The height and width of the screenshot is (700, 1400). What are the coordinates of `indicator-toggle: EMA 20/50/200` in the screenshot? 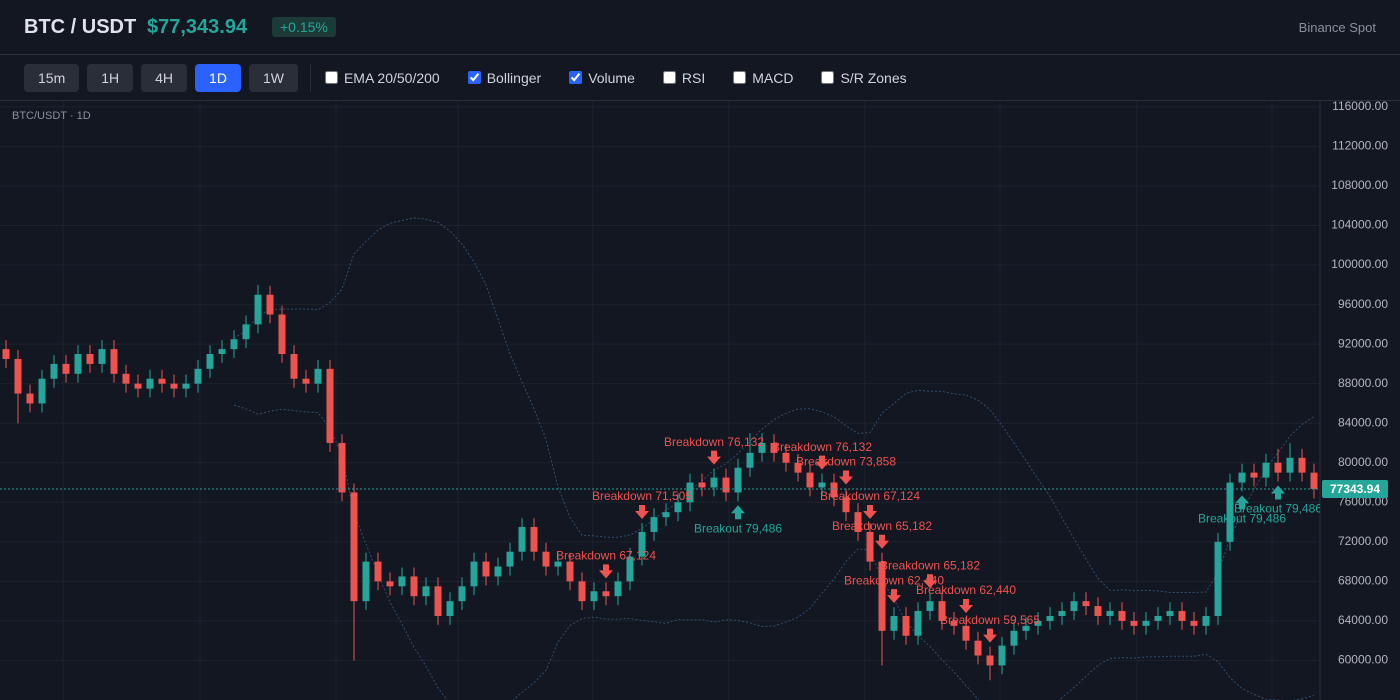 It's located at (382, 77).